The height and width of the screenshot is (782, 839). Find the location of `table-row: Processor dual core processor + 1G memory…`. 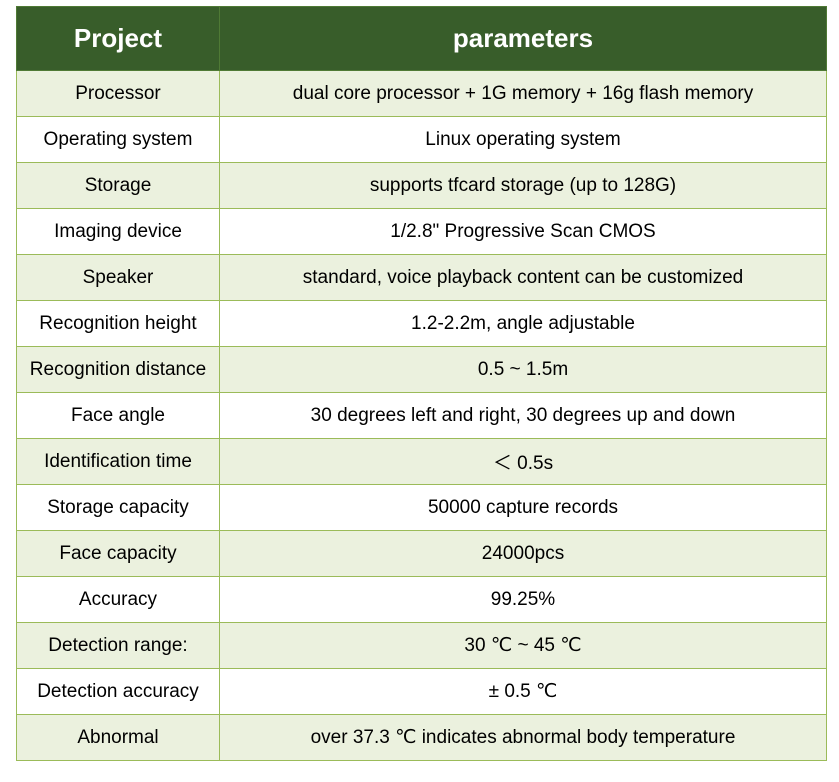

table-row: Processor dual core processor + 1G memory… is located at coordinates (421, 93).